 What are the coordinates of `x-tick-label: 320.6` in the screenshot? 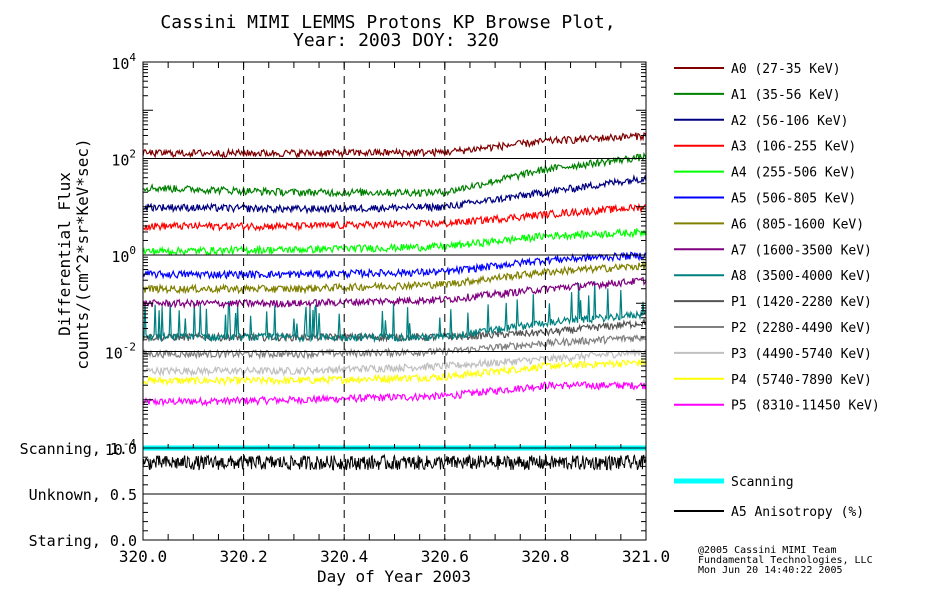 It's located at (445, 556).